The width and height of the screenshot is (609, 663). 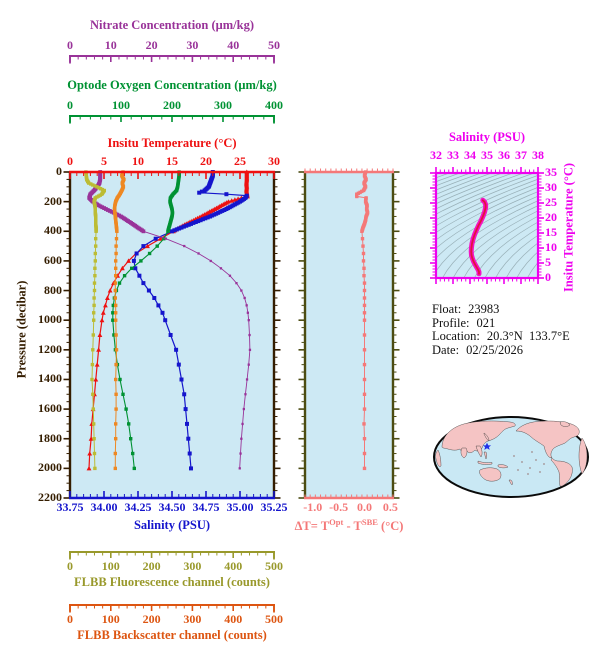 I want to click on fluorescence-axis-title: FLBB Fluorescence channel (counts), so click(x=172, y=582).